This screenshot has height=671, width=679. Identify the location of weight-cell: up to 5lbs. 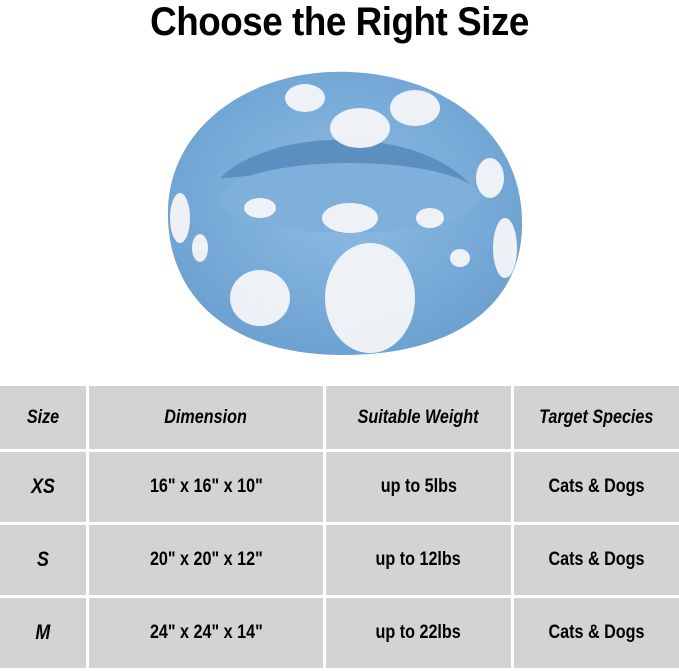
(419, 487).